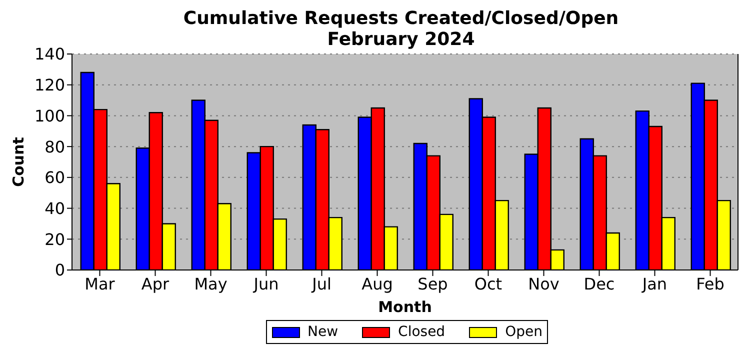 The height and width of the screenshot is (361, 752). I want to click on chart-title: Cumulative Requests Created/Closed/Open February 2024, so click(401, 29).